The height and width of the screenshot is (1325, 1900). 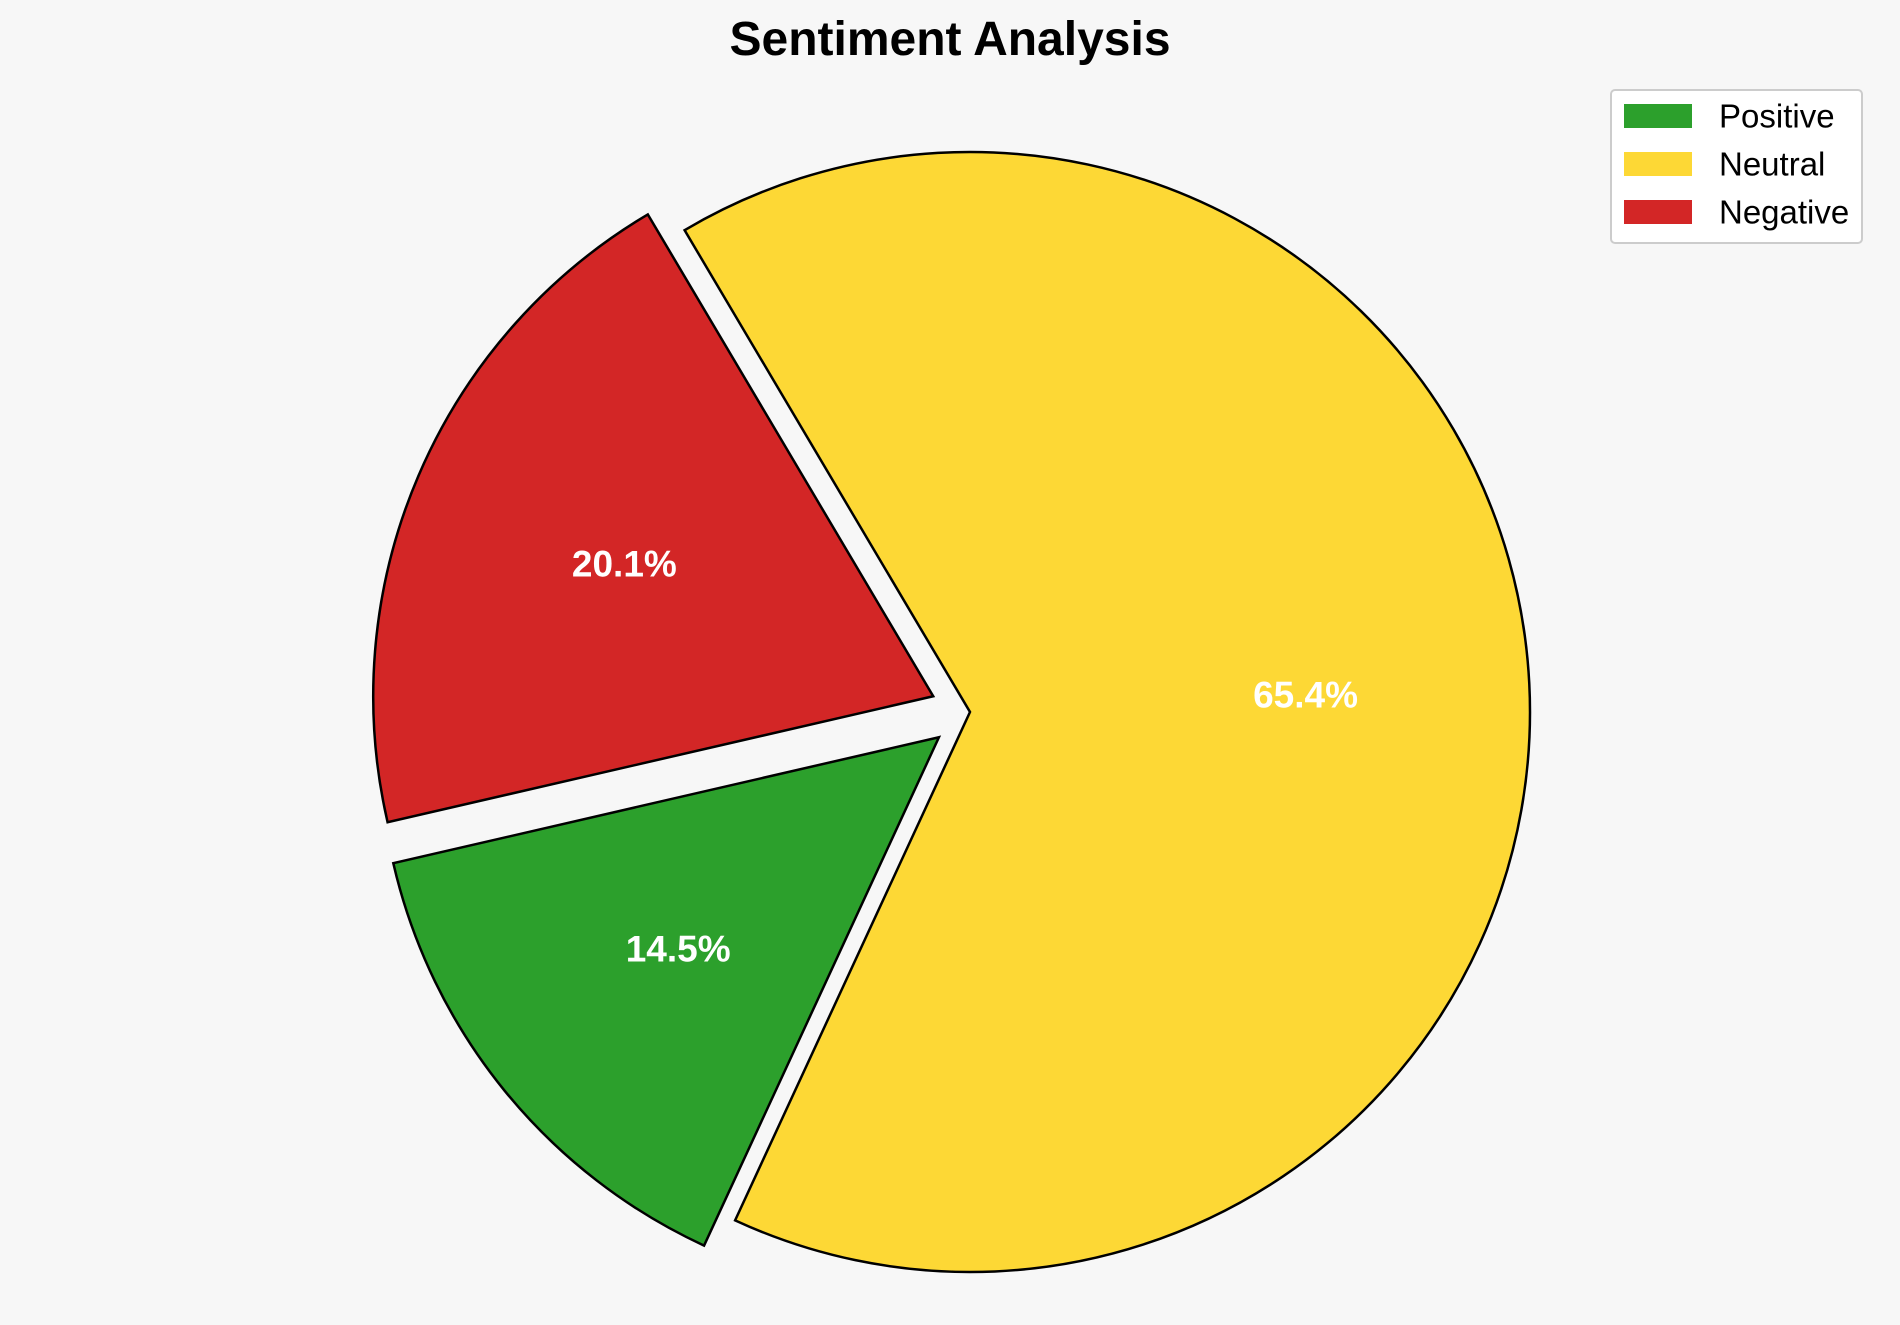 I want to click on legend-swatch-negative, so click(x=1658, y=212).